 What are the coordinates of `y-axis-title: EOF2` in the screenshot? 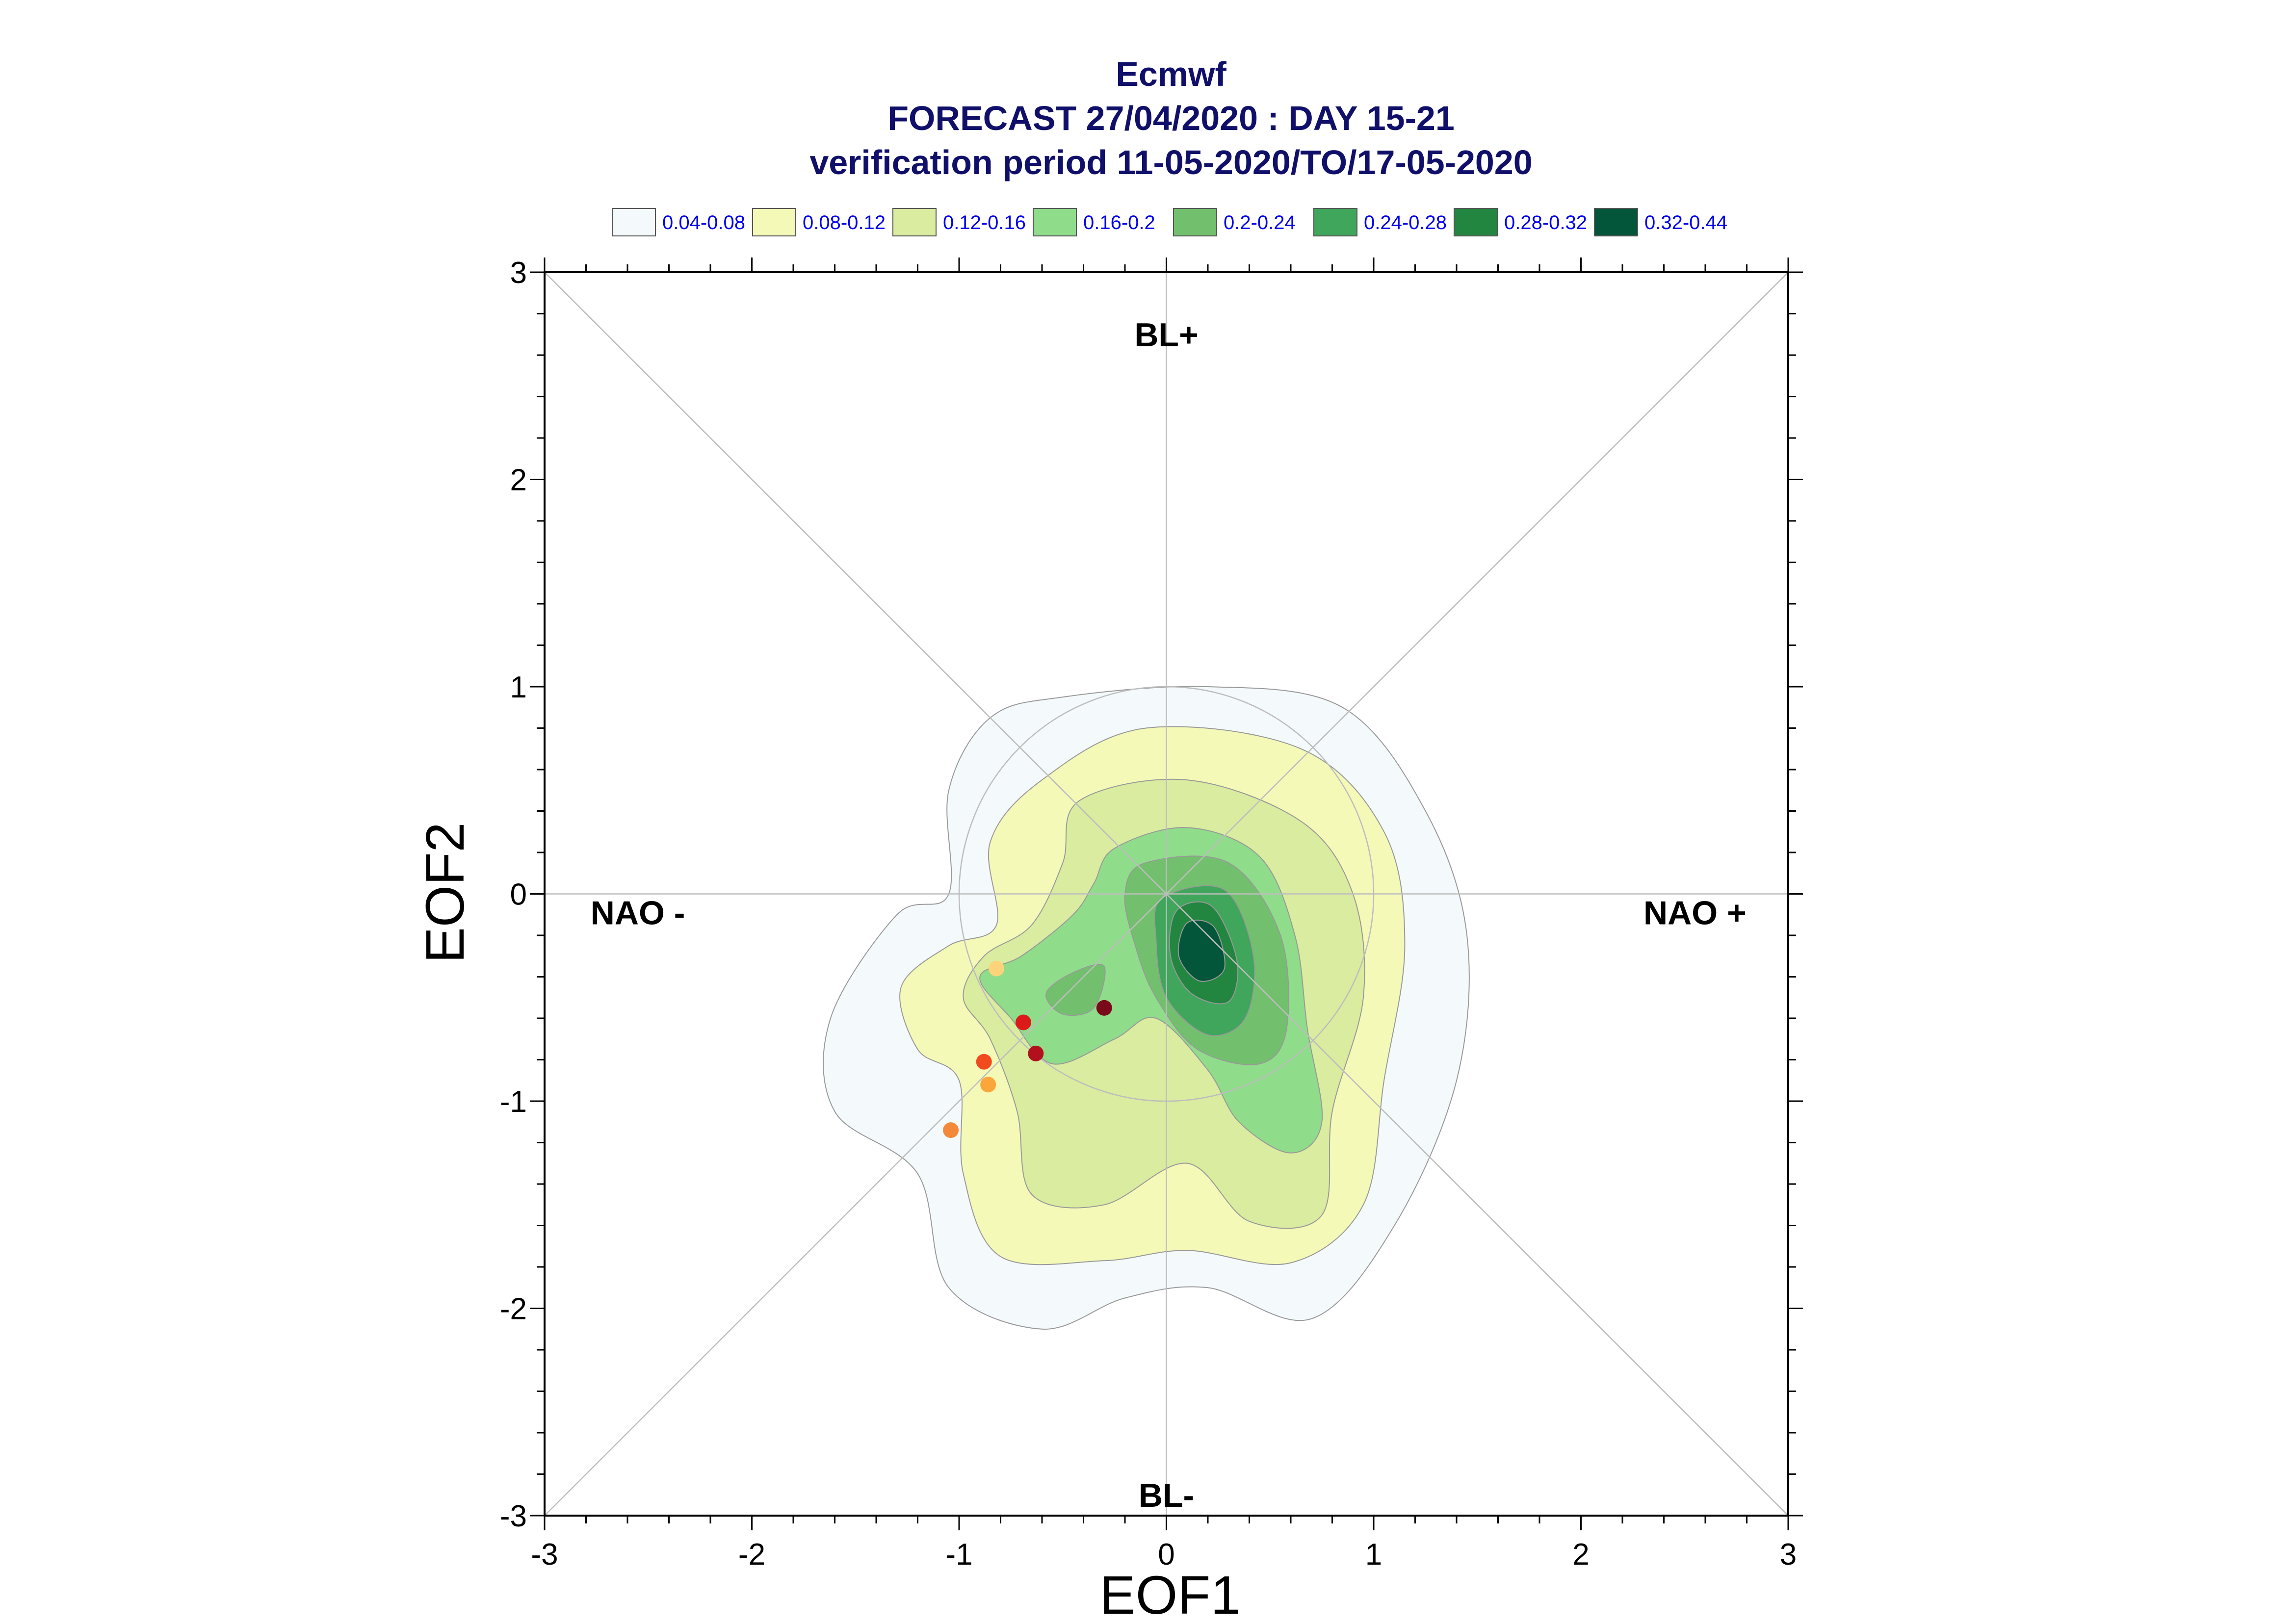 It's located at (445, 892).